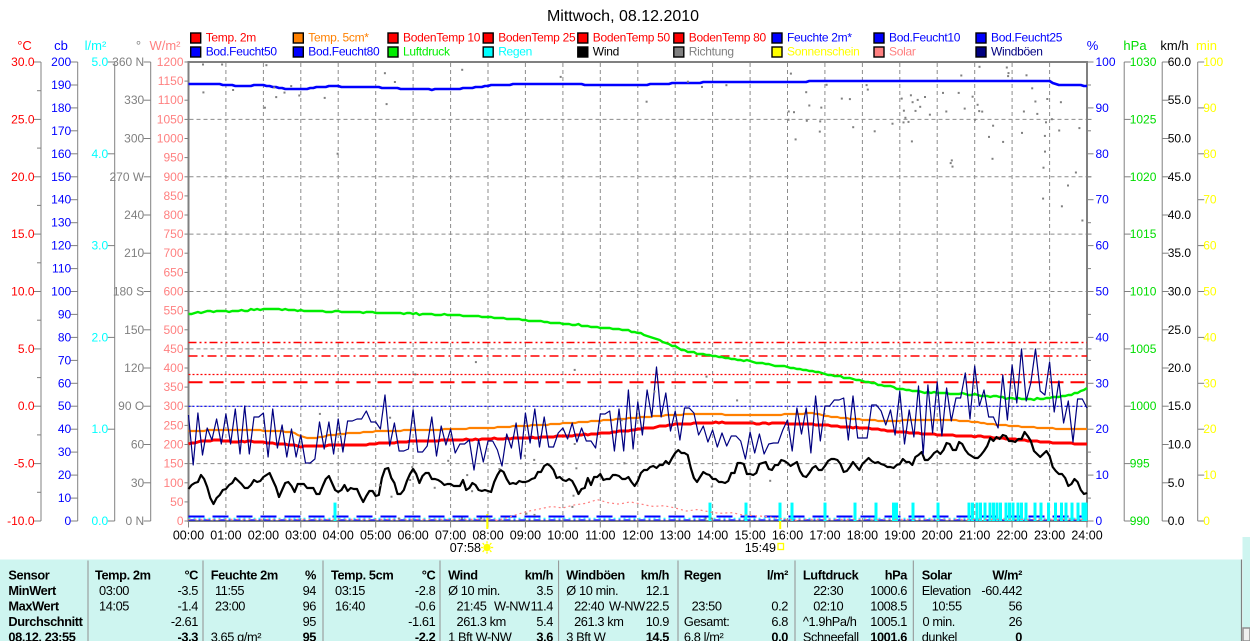 The height and width of the screenshot is (641, 1250). What do you see at coordinates (61, 269) in the screenshot?
I see `svg-text: 110` at bounding box center [61, 269].